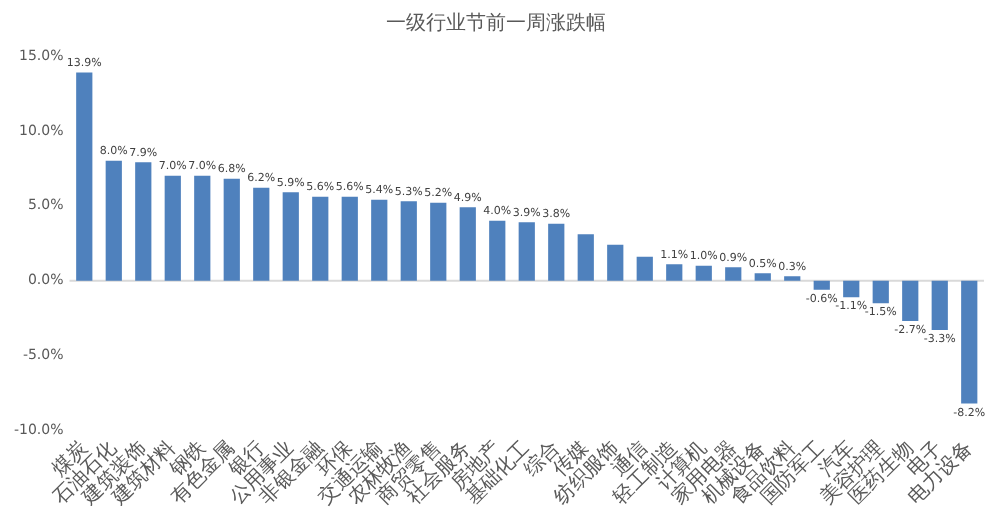 The width and height of the screenshot is (1000, 520). What do you see at coordinates (496, 23) in the screenshot?
I see `chart-title: 一级行业节前一周涨跌幅` at bounding box center [496, 23].